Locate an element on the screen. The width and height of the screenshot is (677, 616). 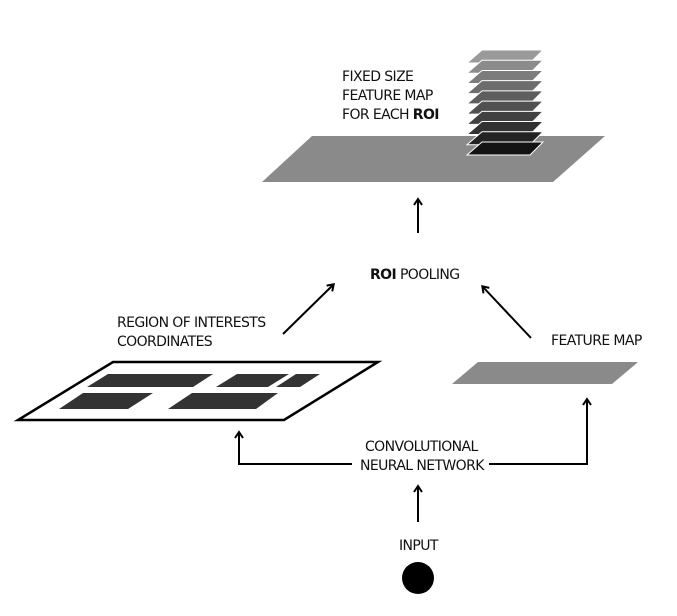
region-plane is located at coordinates (198, 391).